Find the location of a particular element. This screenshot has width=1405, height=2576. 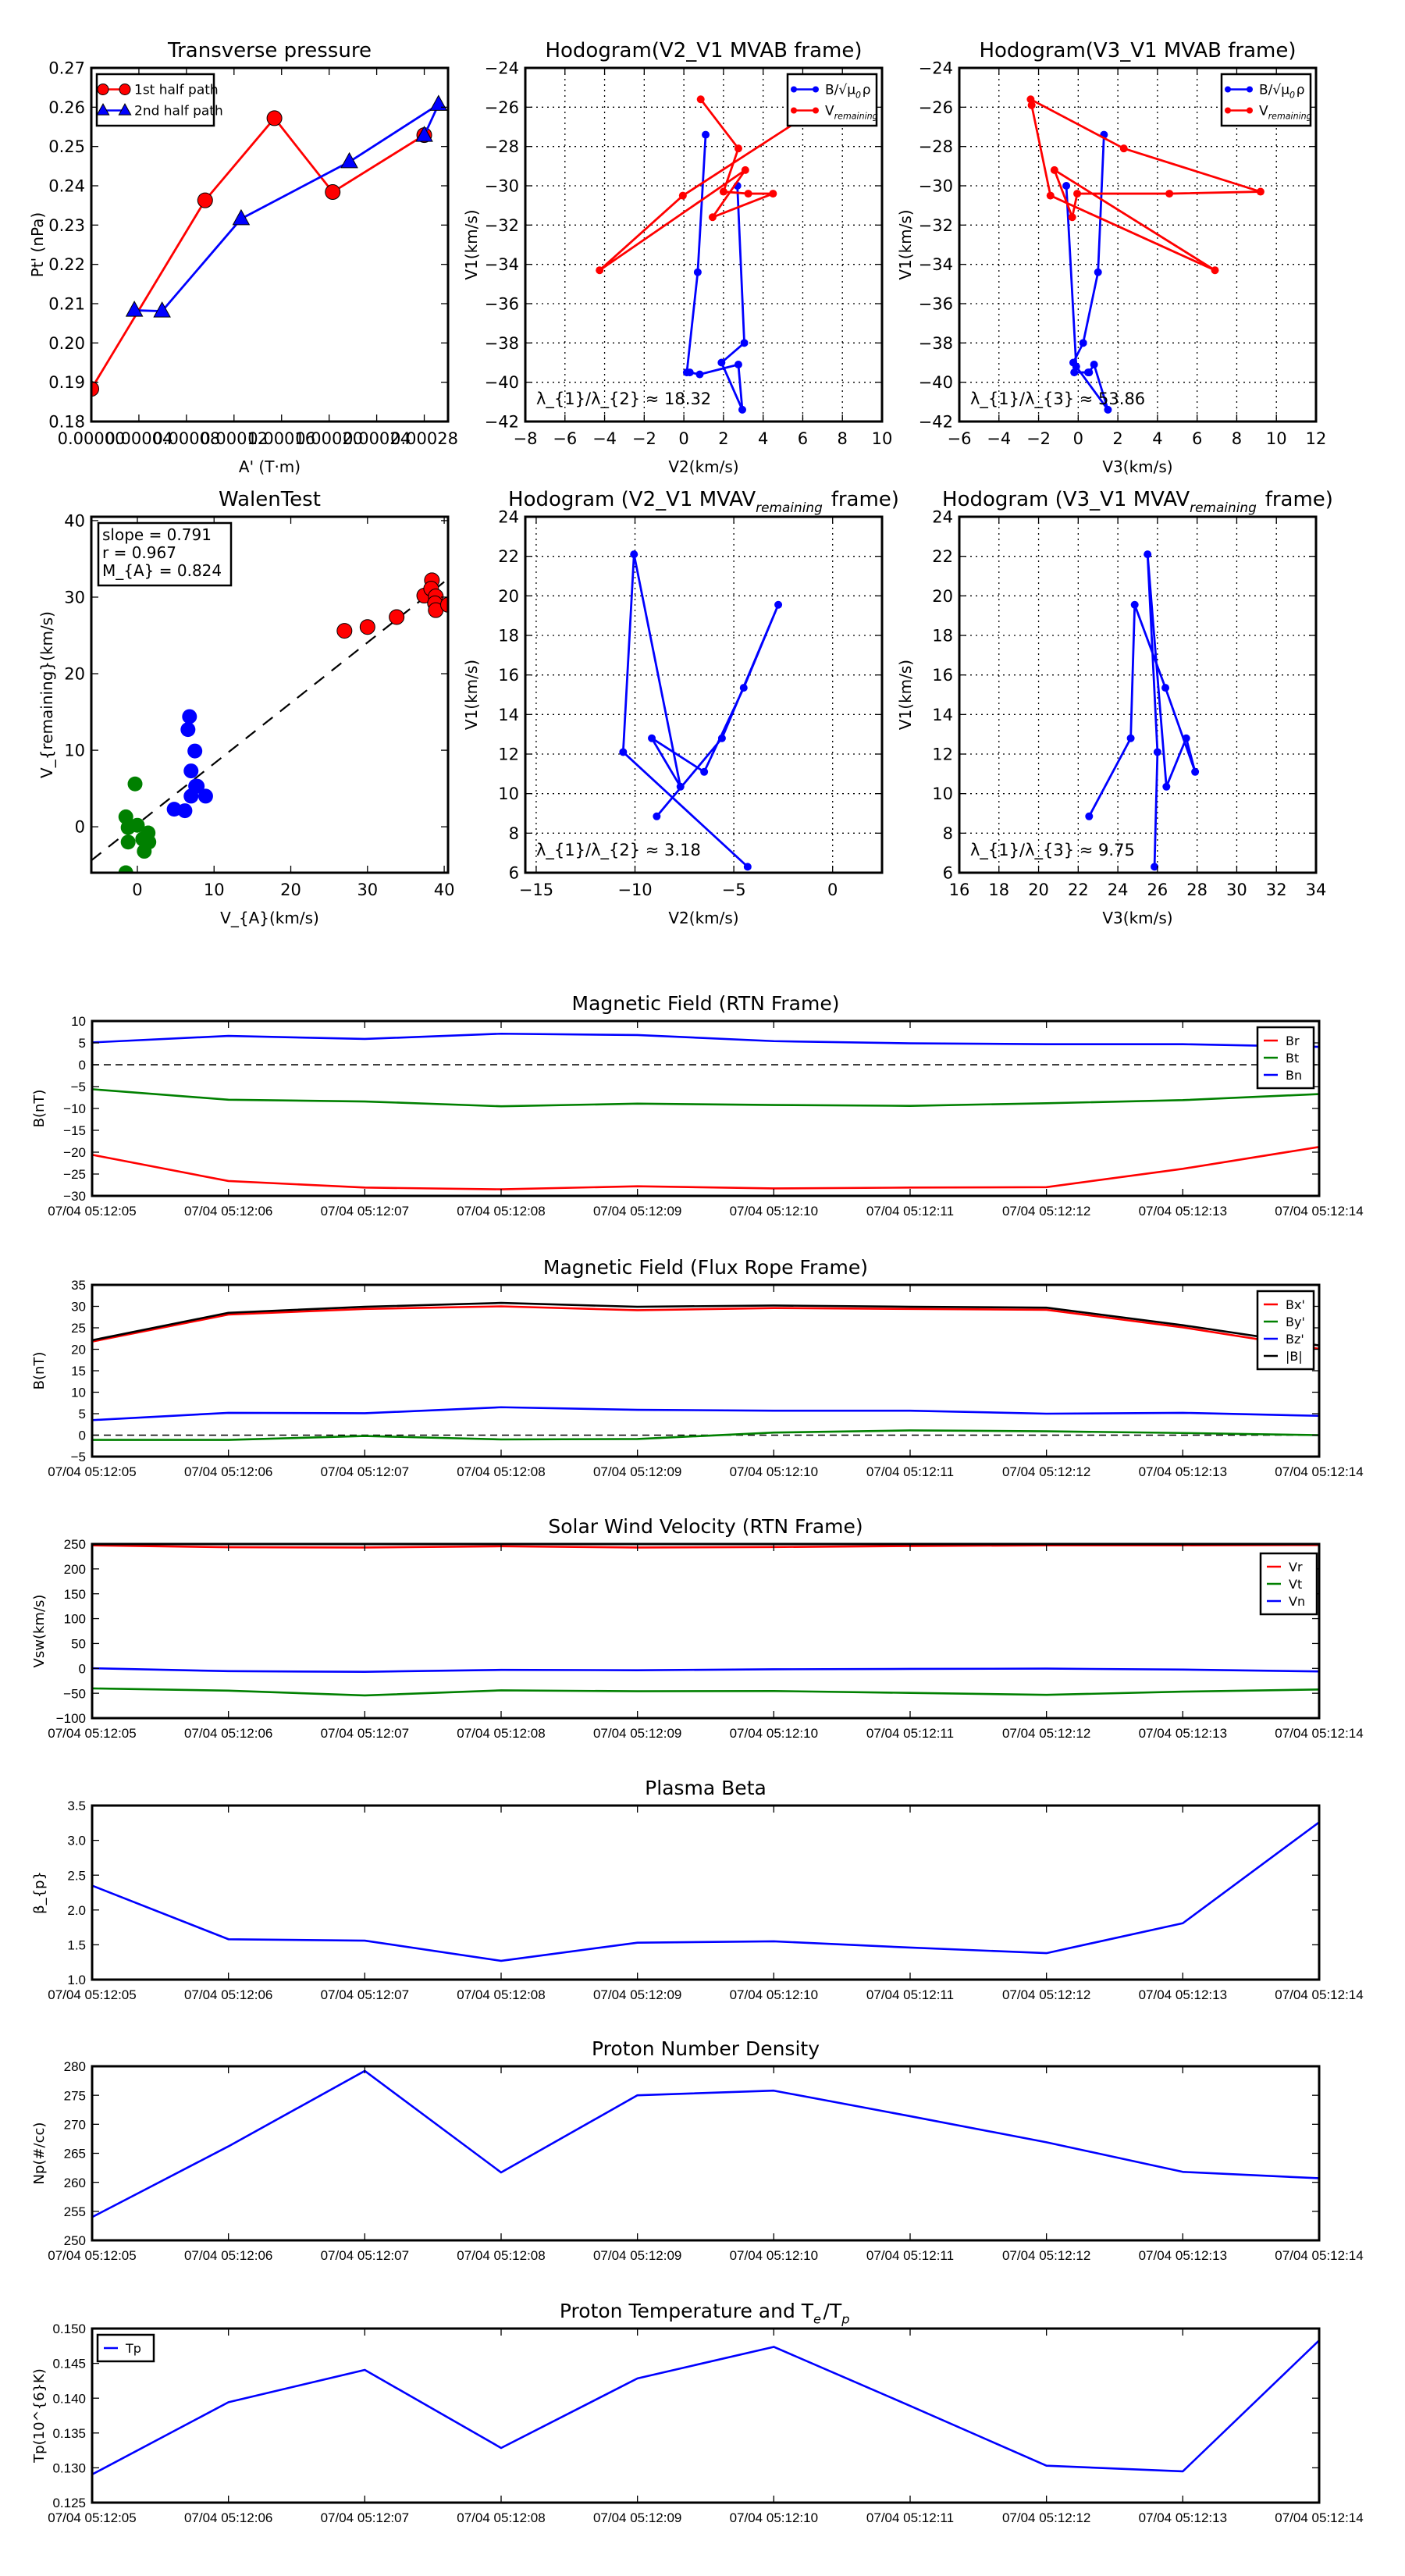

series-vn is located at coordinates (706, 1670).